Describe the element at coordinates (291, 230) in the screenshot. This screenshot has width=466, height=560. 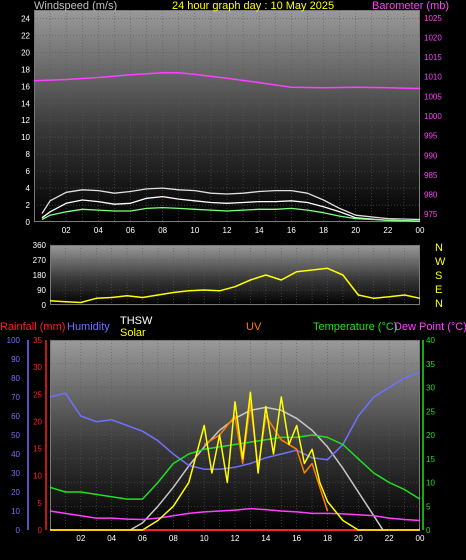
I see `wind-panel-x-tick-label: 16` at that location.